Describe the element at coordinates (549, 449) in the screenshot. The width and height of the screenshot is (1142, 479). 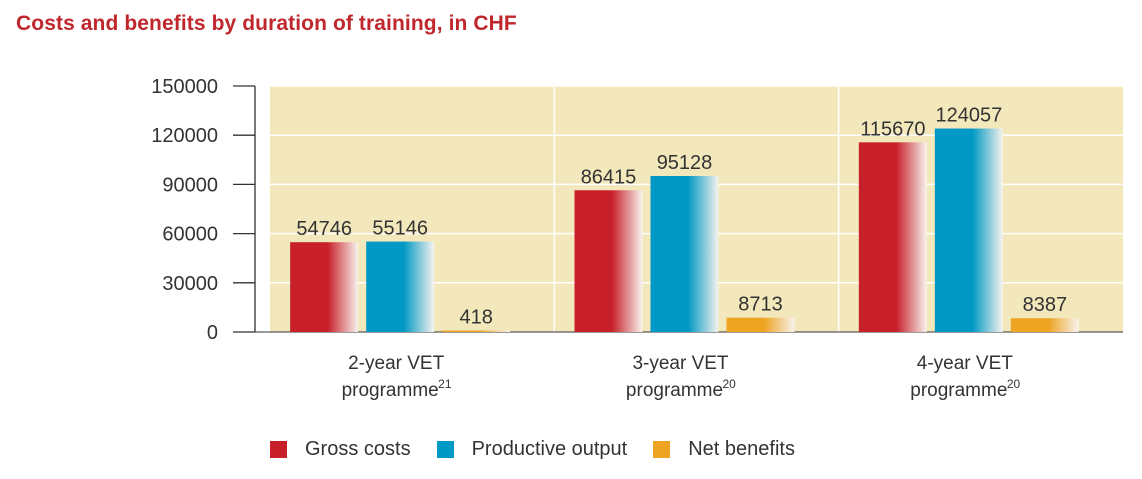
I see `legend-label: Productive output` at that location.